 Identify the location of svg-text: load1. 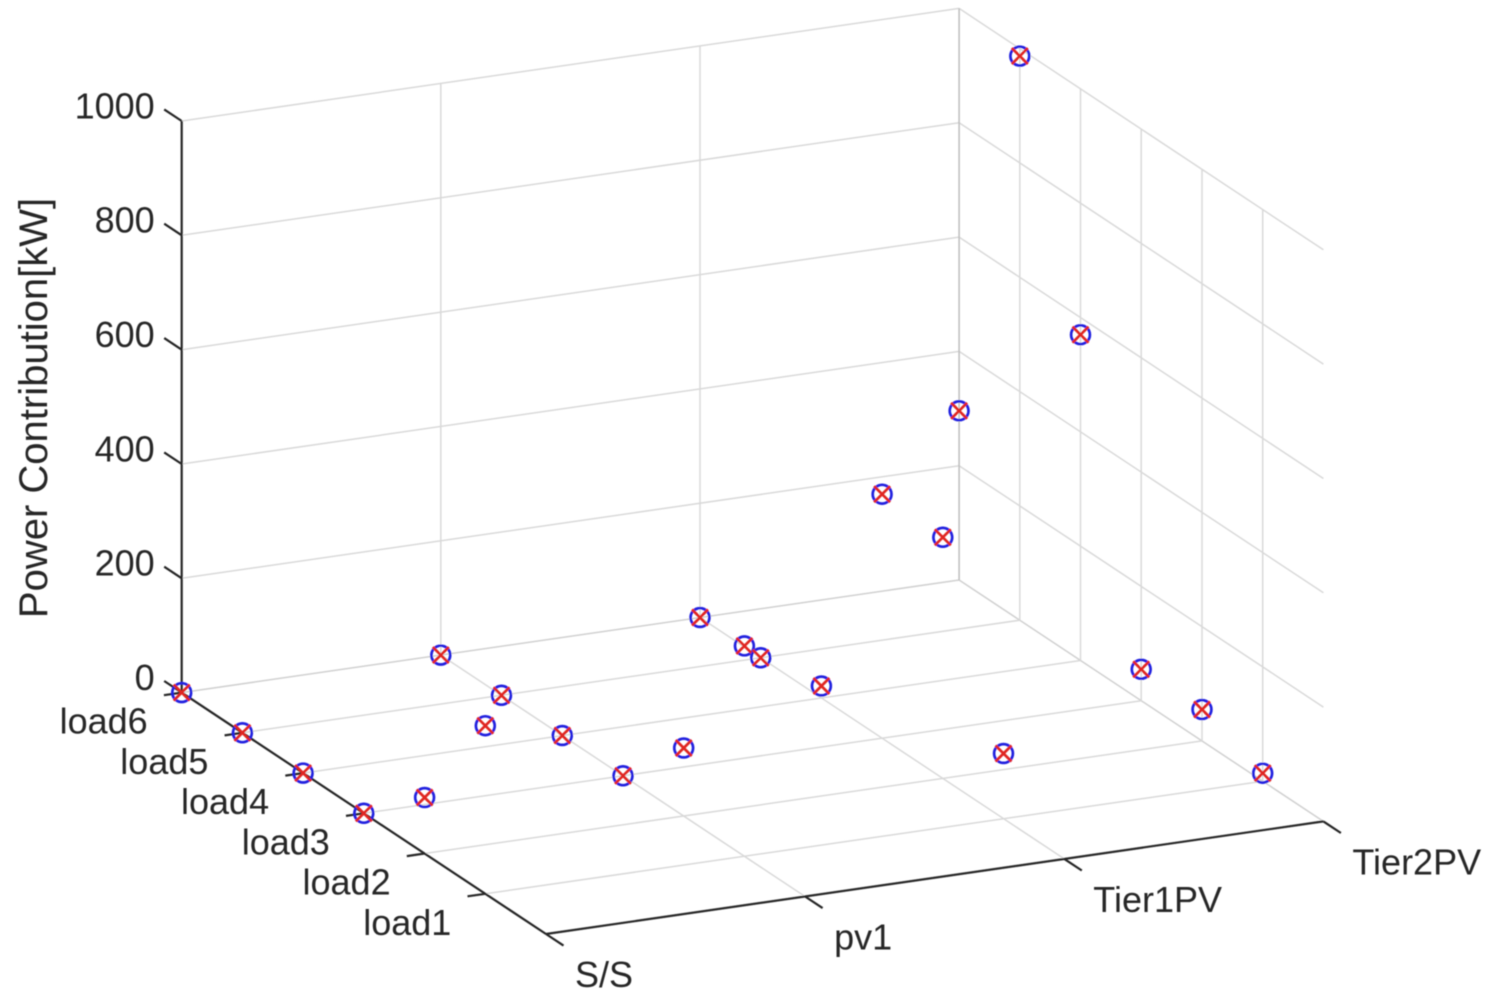
(407, 922).